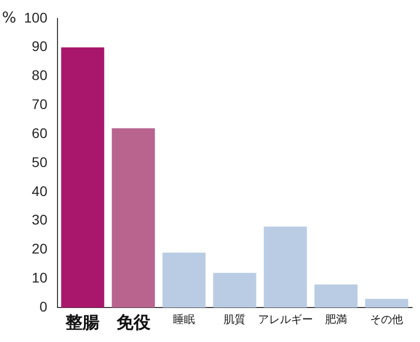 This screenshot has width=420, height=342. Describe the element at coordinates (40, 278) in the screenshot. I see `y-tick-label: 10` at that location.